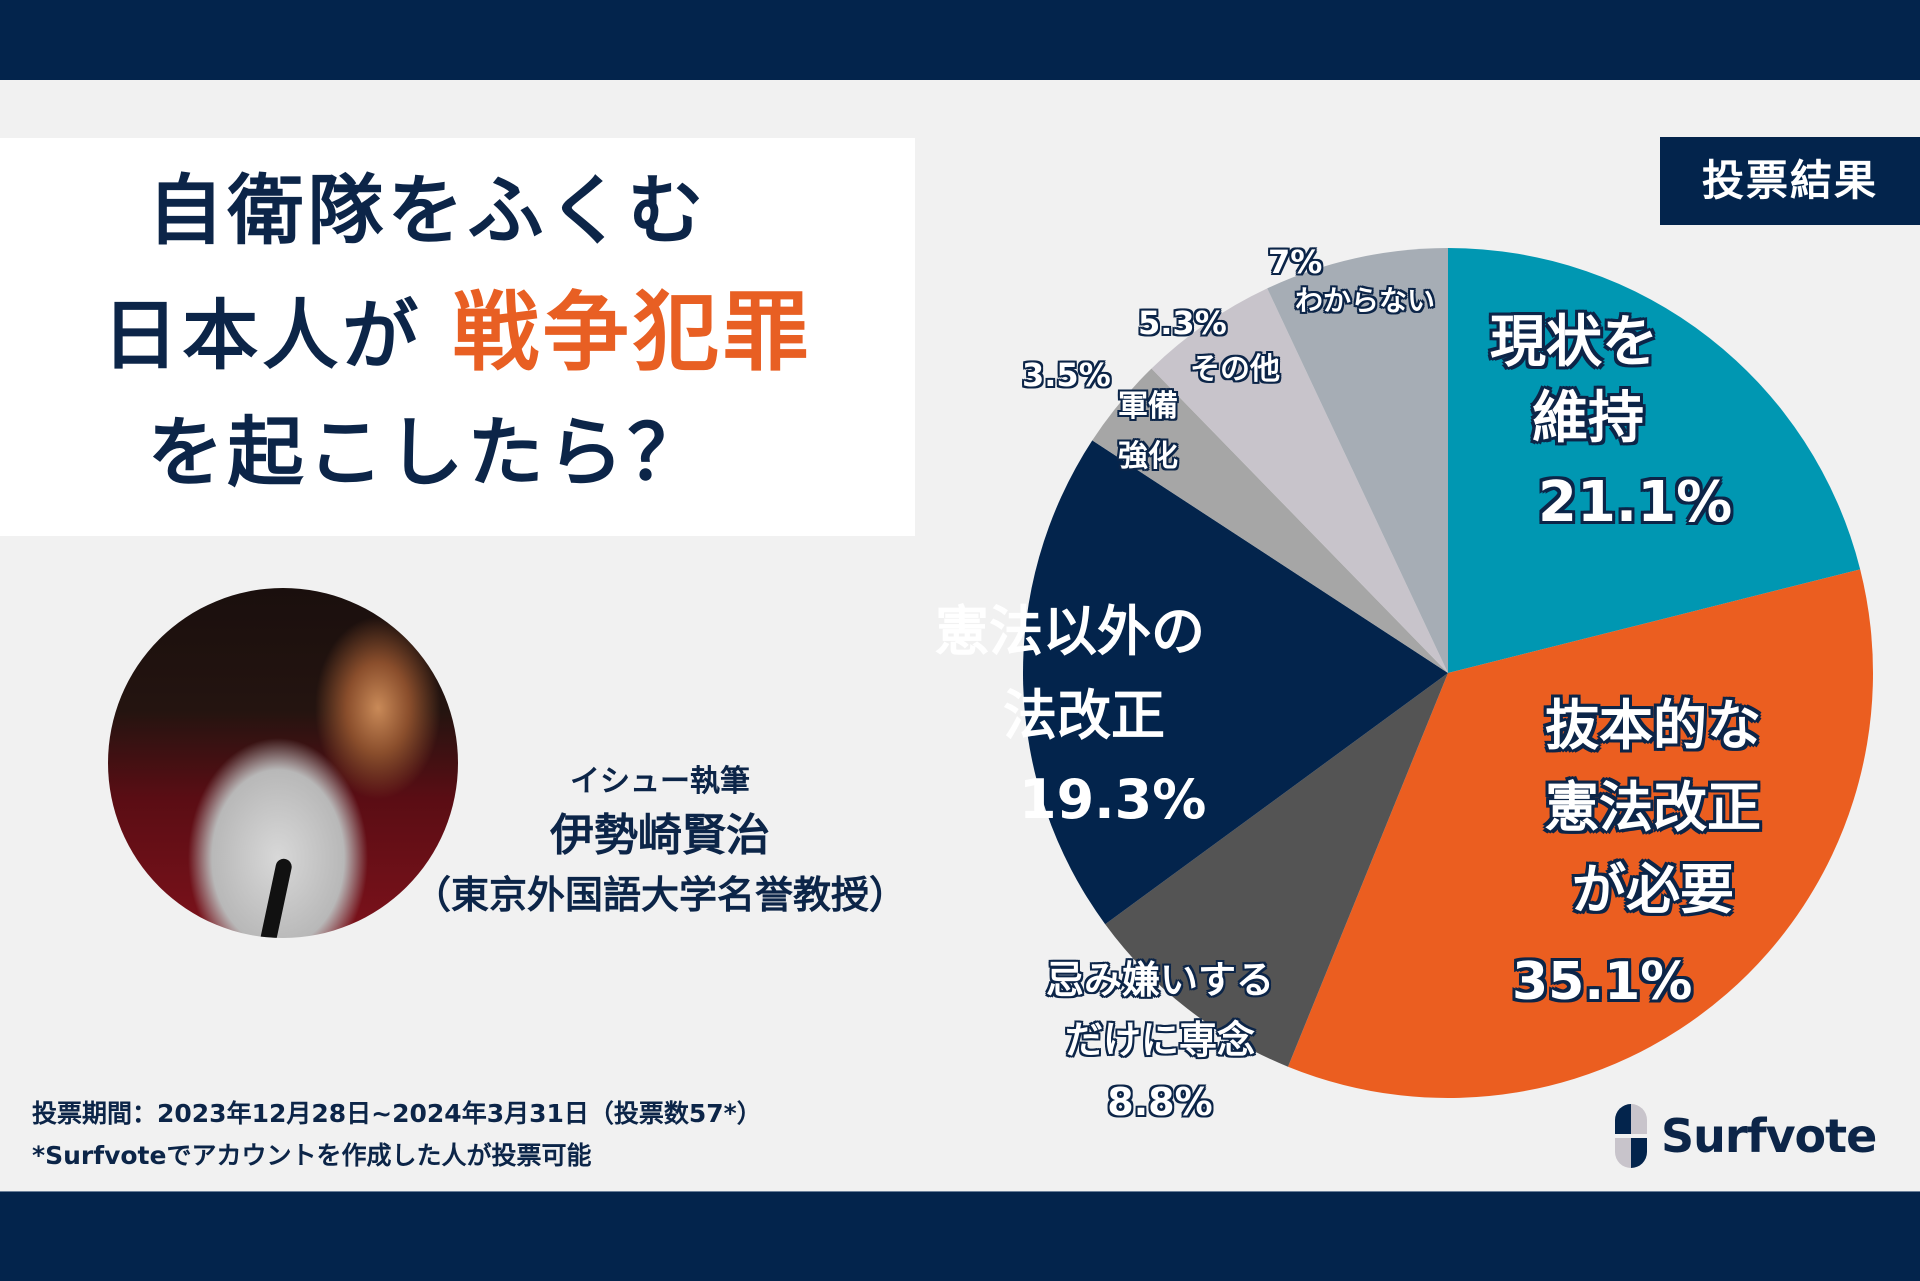 The image size is (1920, 1281). I want to click on label-military-line1: 軍備, so click(1148, 406).